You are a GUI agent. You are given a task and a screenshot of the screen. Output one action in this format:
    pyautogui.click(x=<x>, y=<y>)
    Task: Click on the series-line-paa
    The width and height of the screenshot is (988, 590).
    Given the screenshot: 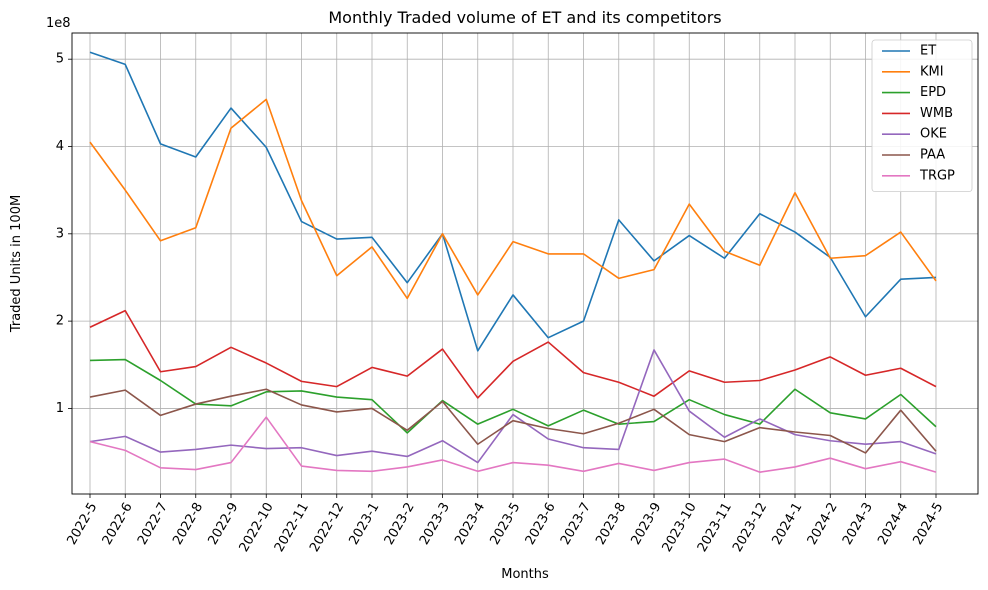 What is the action you would take?
    pyautogui.click(x=513, y=421)
    